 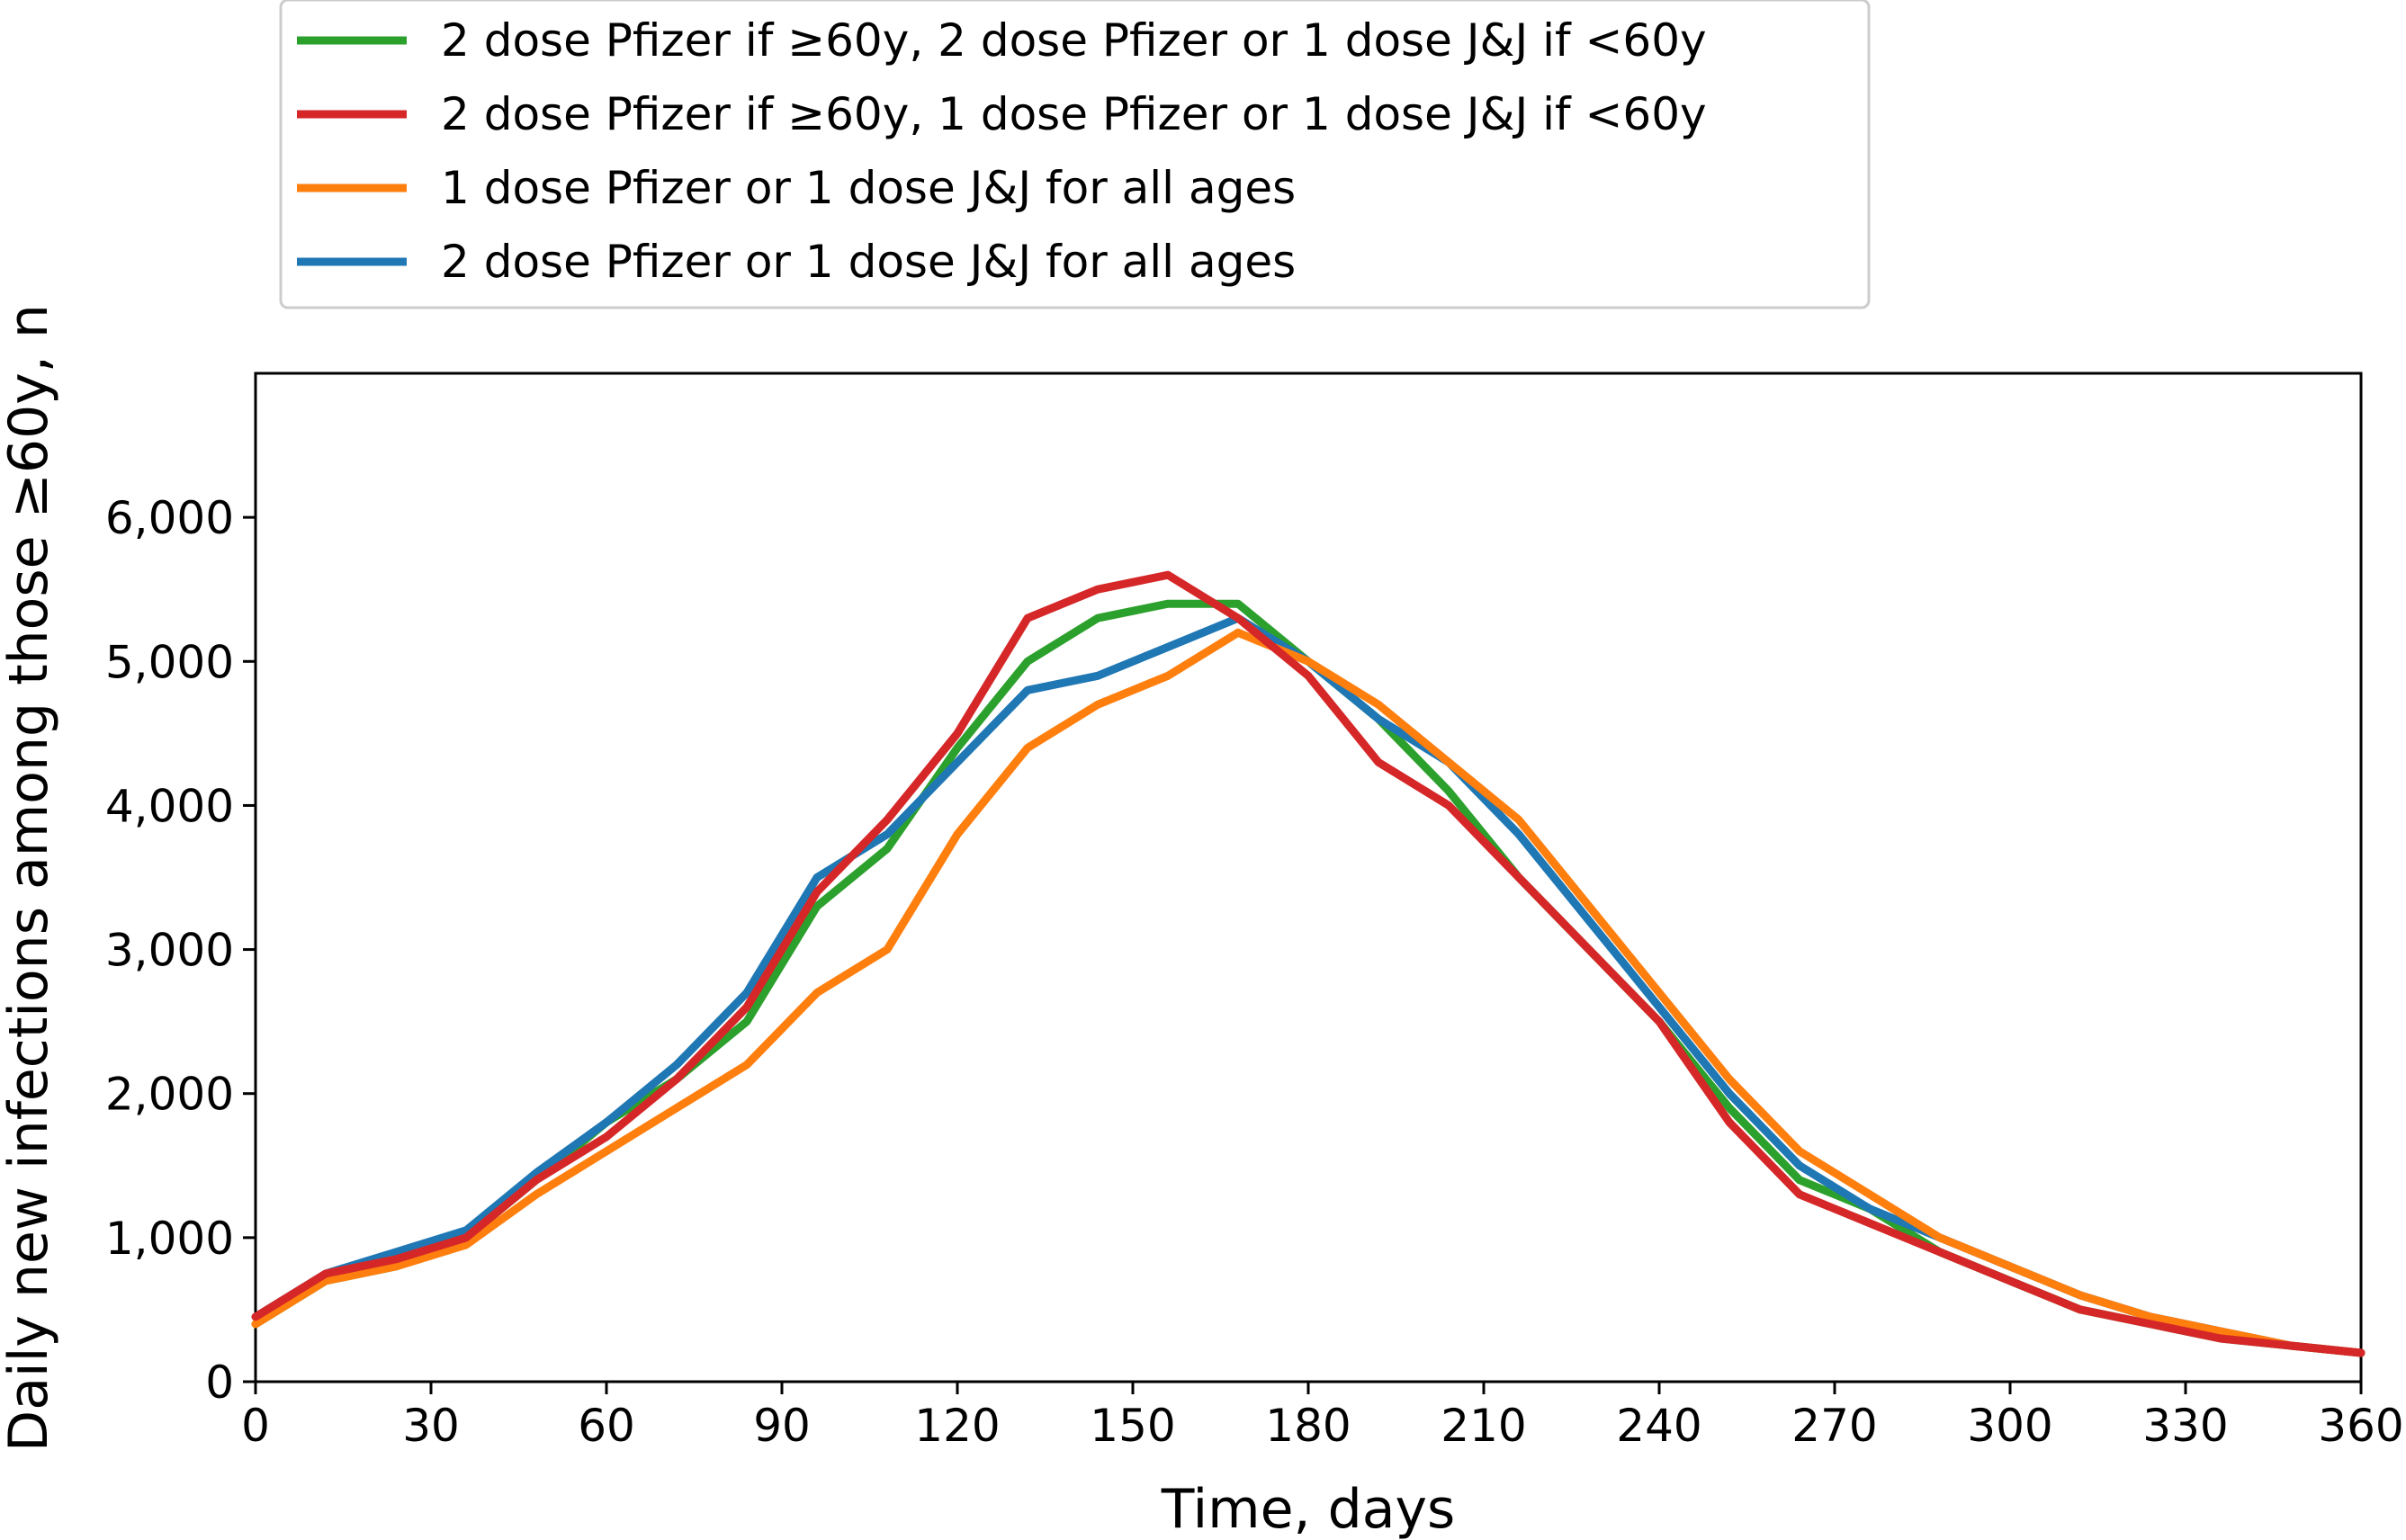 I want to click on y-tick-label: 2,000, so click(x=169, y=1095).